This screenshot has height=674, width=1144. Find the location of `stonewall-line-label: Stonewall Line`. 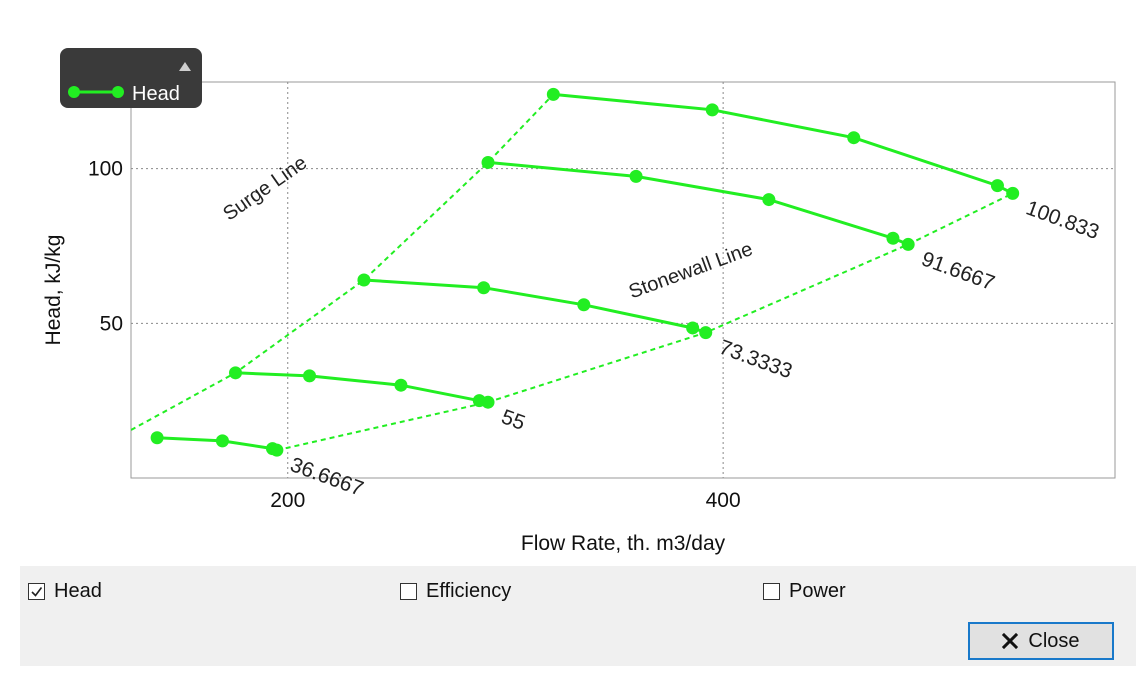

stonewall-line-label: Stonewall Line is located at coordinates (691, 270).